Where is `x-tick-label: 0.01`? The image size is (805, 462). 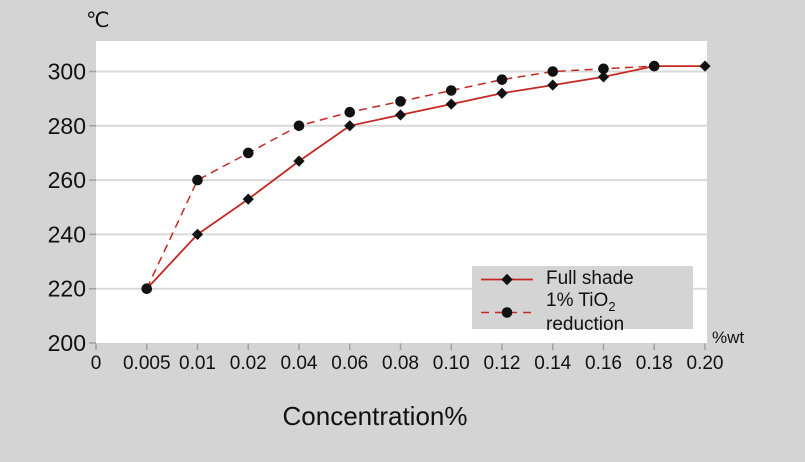
x-tick-label: 0.01 is located at coordinates (197, 363).